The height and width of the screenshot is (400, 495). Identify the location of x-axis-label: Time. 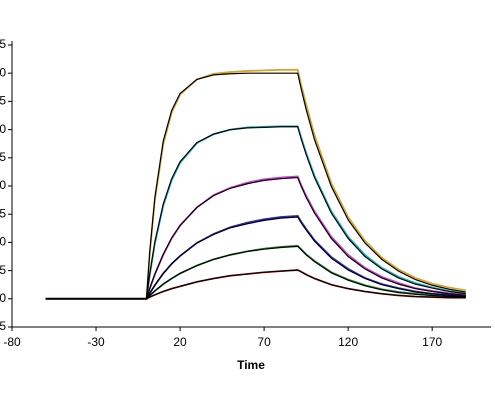
(251, 365).